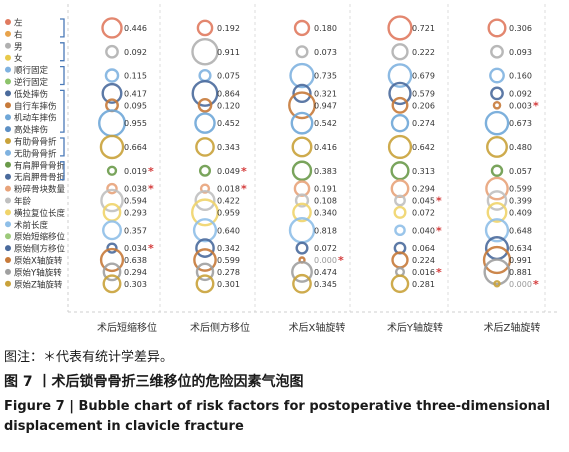  Describe the element at coordinates (205, 248) in the screenshot. I see `bubble-r19-c1` at that location.